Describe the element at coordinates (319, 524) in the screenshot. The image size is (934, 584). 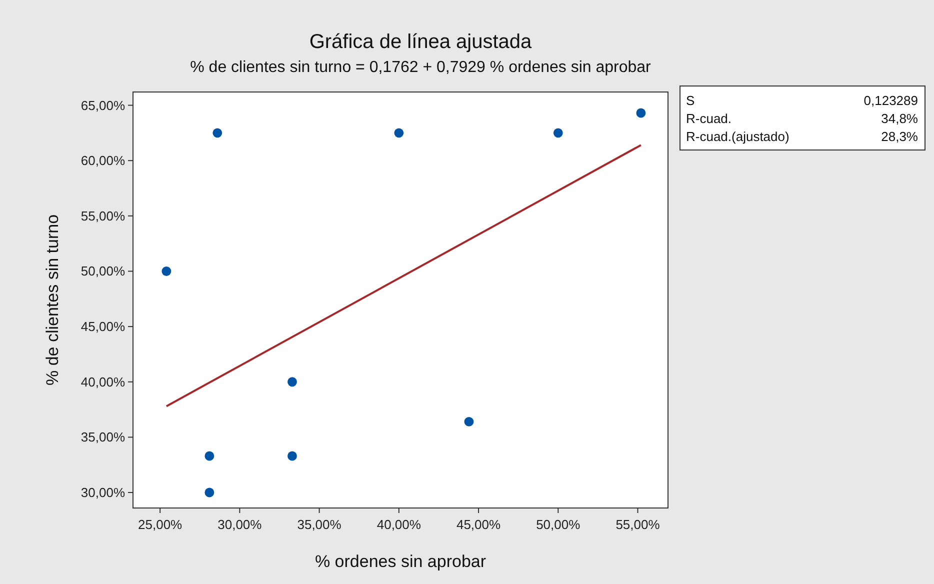
I see `x-tick-label: 35,00%` at that location.